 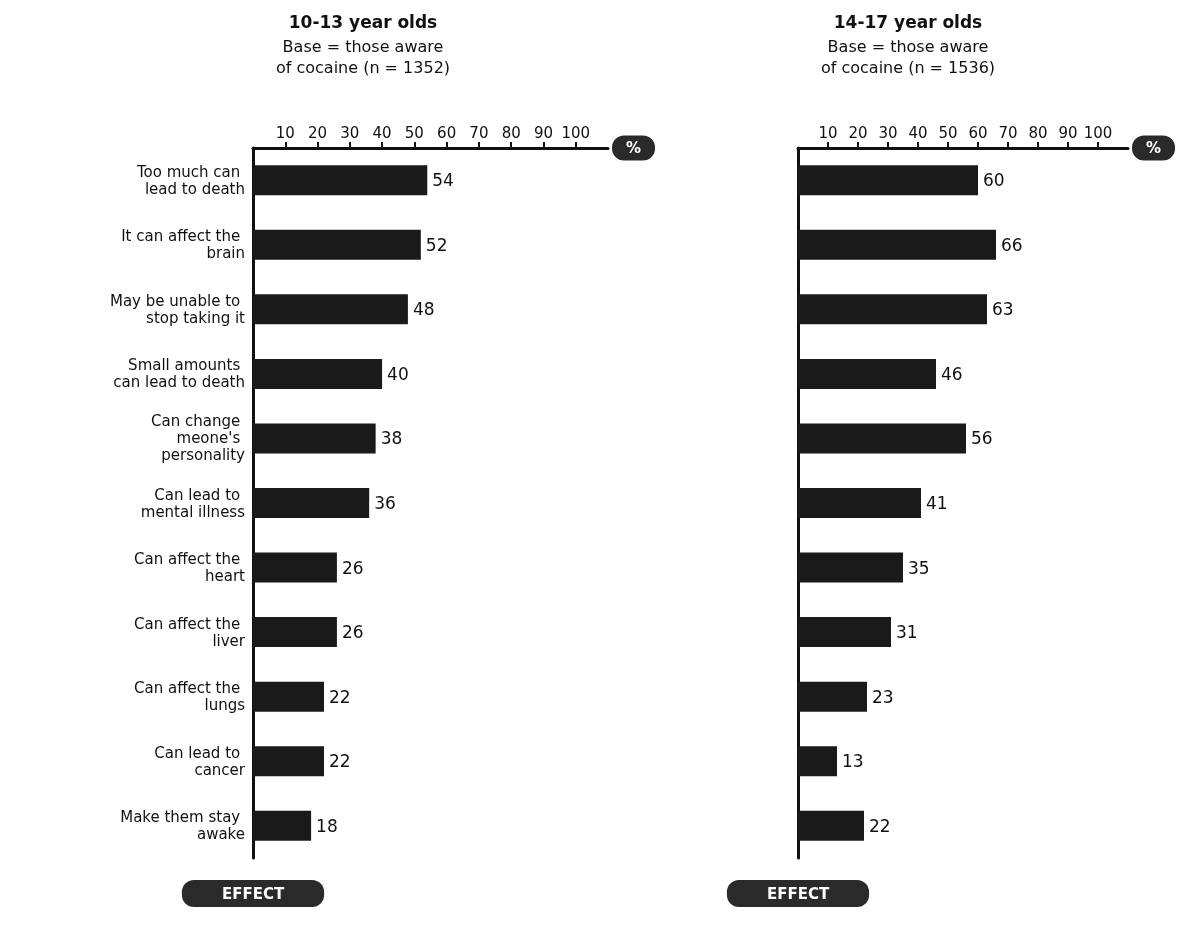 I want to click on data-label: 31, so click(x=907, y=632).